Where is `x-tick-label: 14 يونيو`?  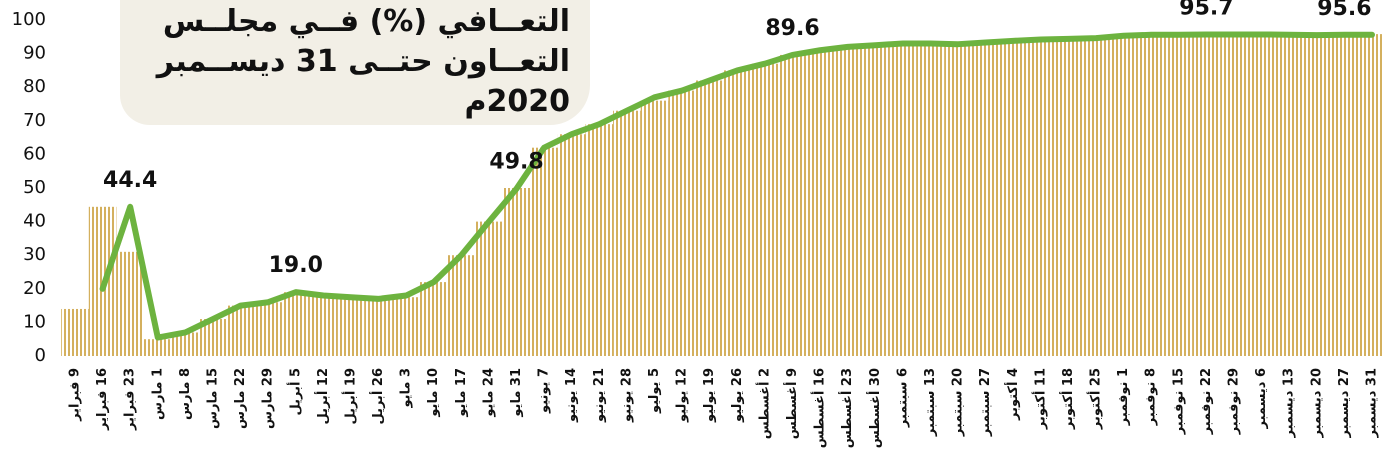 x-tick-label: 14 يونيو is located at coordinates (571, 395).